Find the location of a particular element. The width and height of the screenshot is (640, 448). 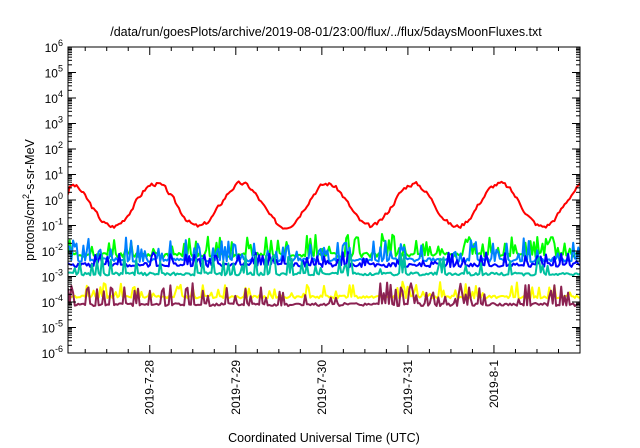

y-tick-label: 10⁻⁵ is located at coordinates (52, 327).